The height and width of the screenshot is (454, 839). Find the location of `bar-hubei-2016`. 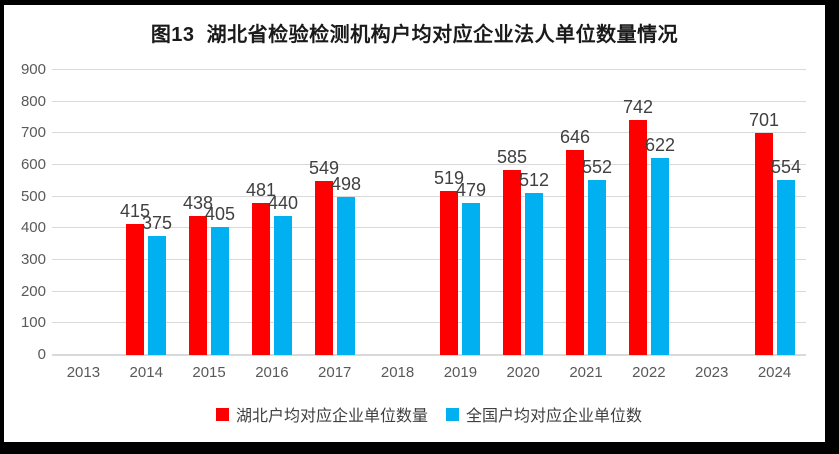

bar-hubei-2016 is located at coordinates (261, 279).